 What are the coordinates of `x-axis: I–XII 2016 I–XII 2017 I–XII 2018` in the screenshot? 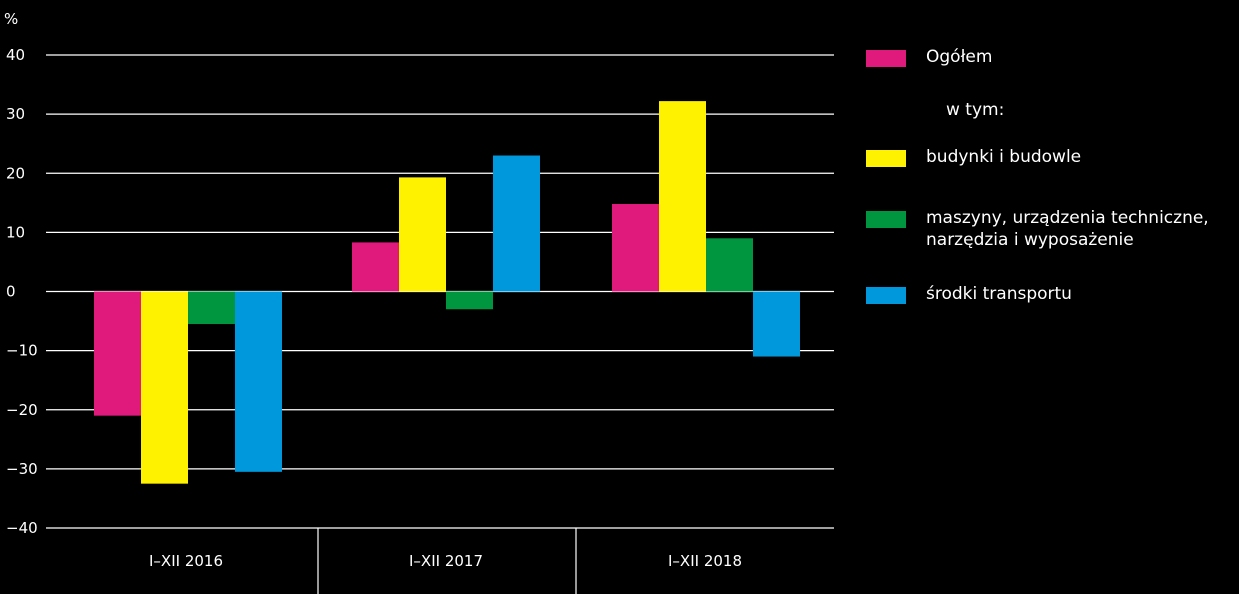 It's located at (445, 561).